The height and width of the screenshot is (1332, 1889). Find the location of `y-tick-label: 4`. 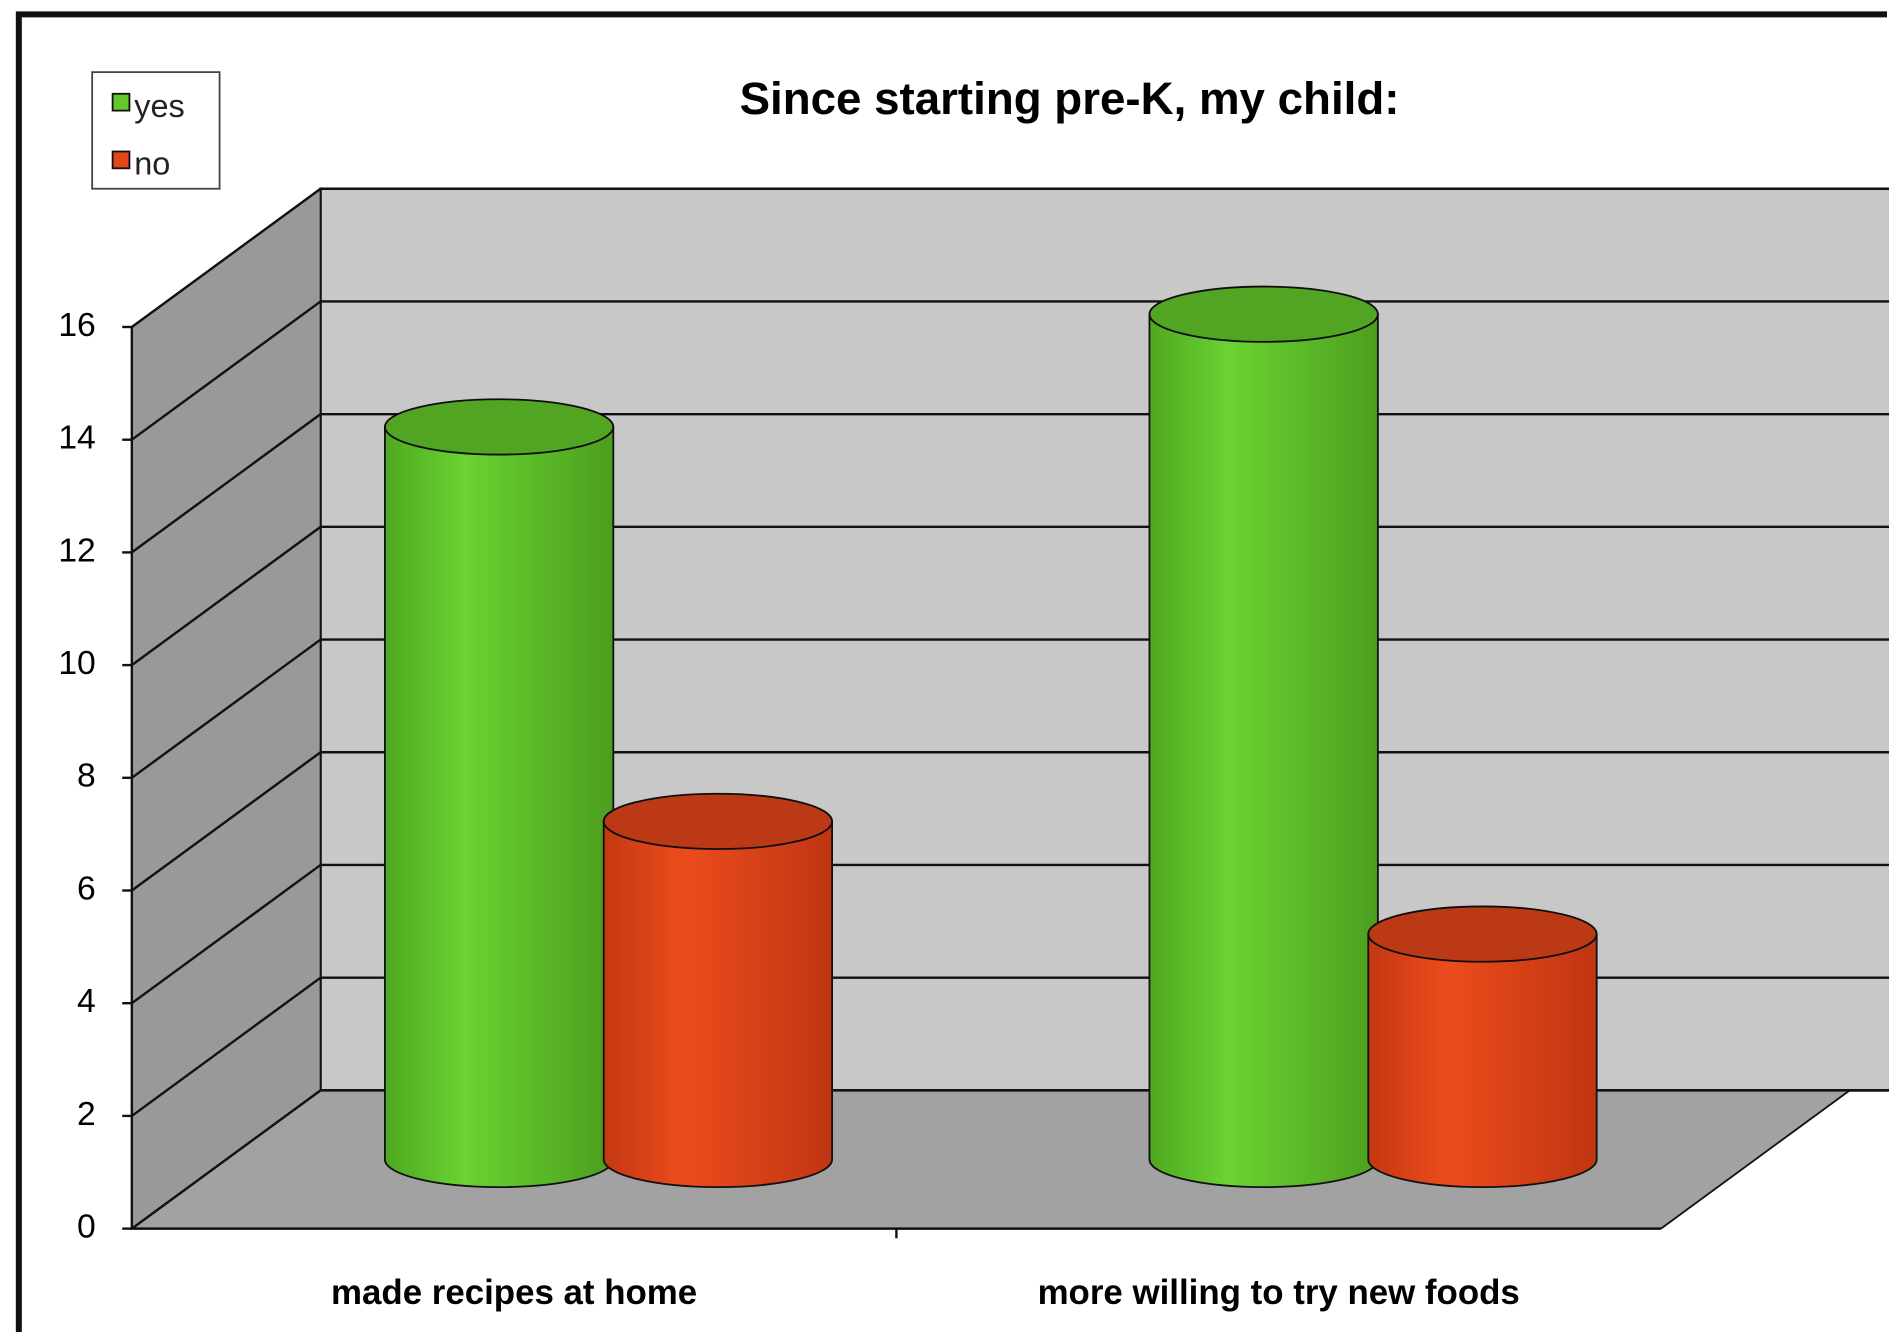

y-tick-label: 4 is located at coordinates (86, 1001).